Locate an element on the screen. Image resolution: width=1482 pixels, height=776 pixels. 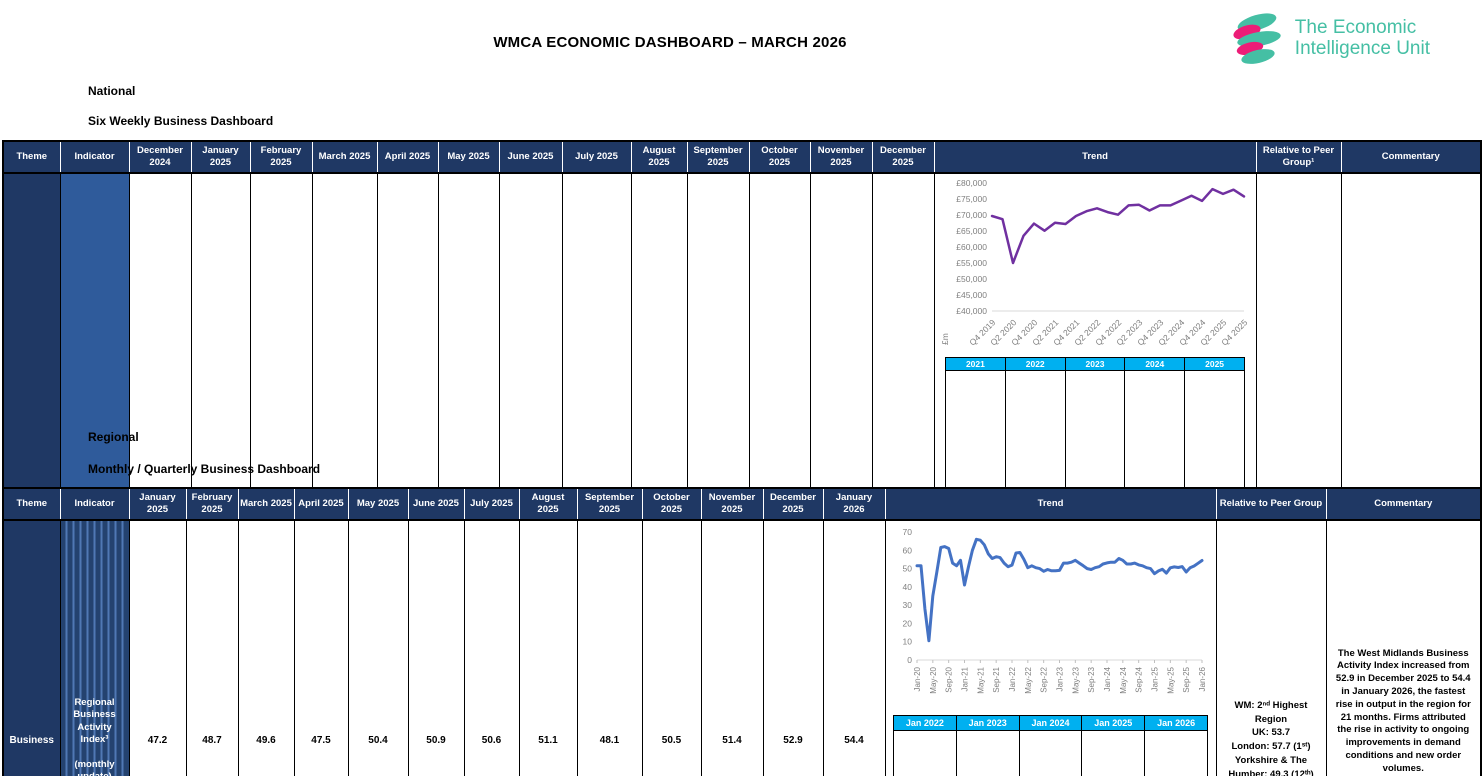
month-value-cell: 50.9 is located at coordinates (436, 647).